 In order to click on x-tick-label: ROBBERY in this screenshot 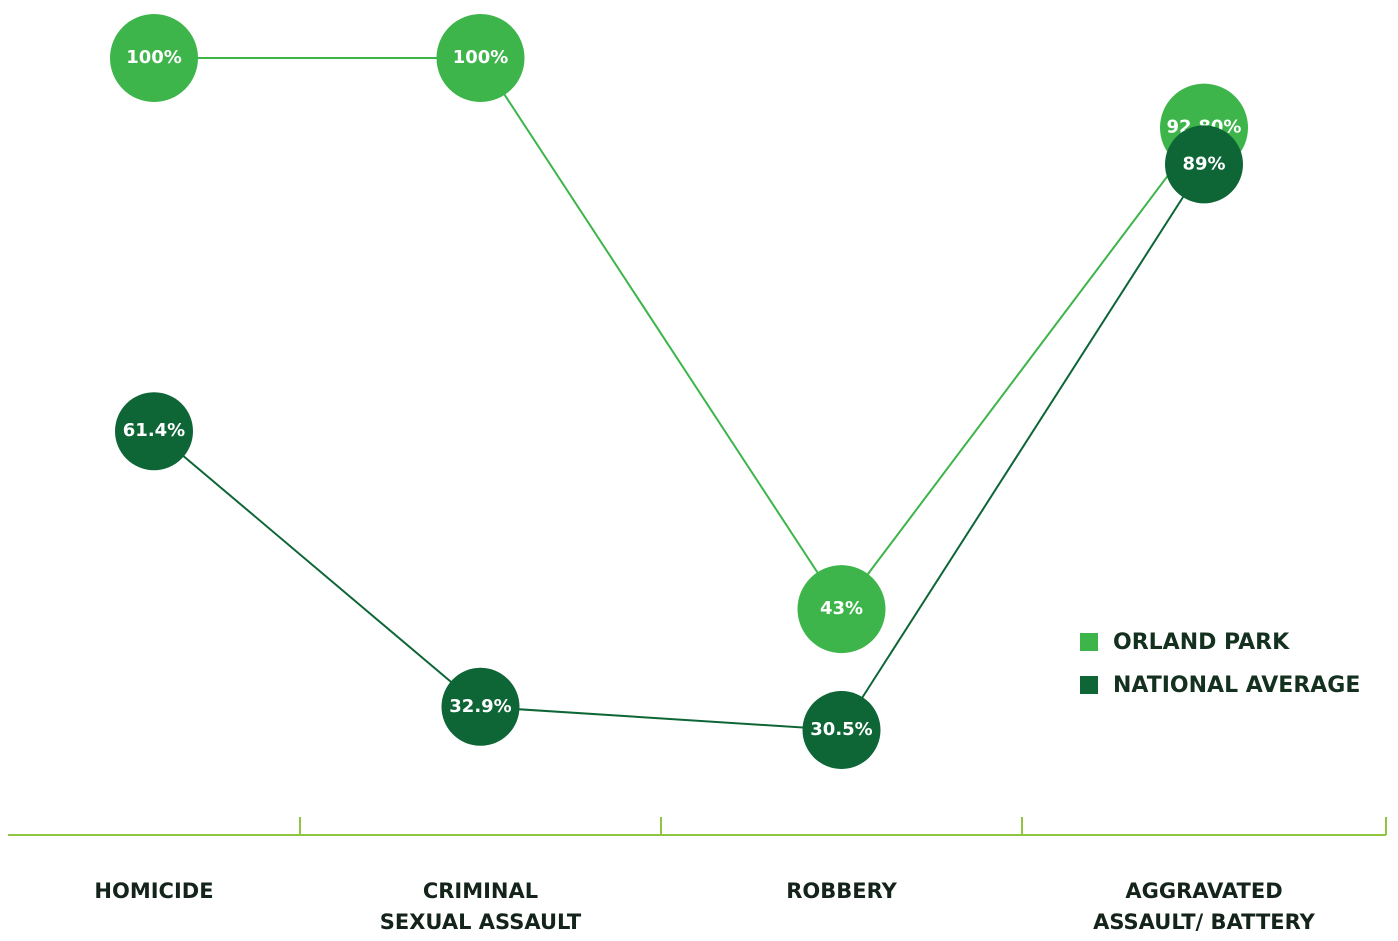, I will do `click(841, 891)`.